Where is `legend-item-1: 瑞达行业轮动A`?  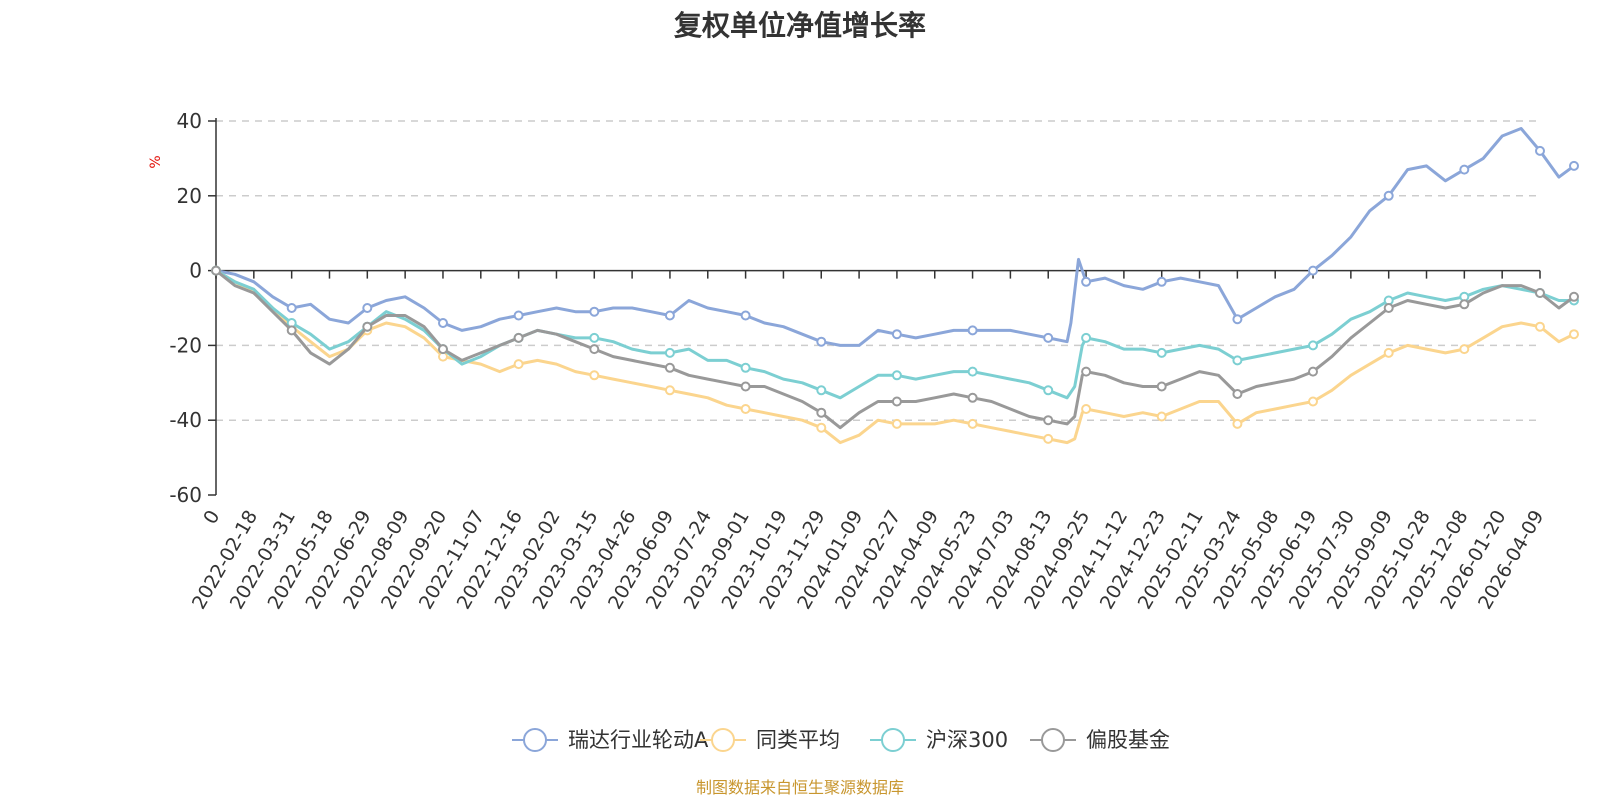
legend-item-1: 瑞达行业轮动A is located at coordinates (610, 740).